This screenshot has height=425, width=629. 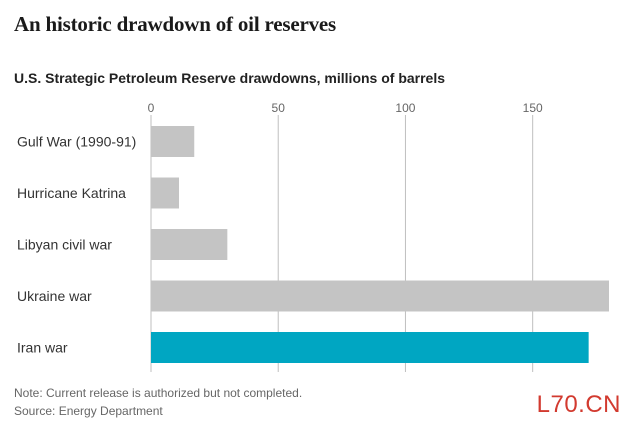 What do you see at coordinates (175, 24) in the screenshot?
I see `headline: An historic drawdown of oil reserves` at bounding box center [175, 24].